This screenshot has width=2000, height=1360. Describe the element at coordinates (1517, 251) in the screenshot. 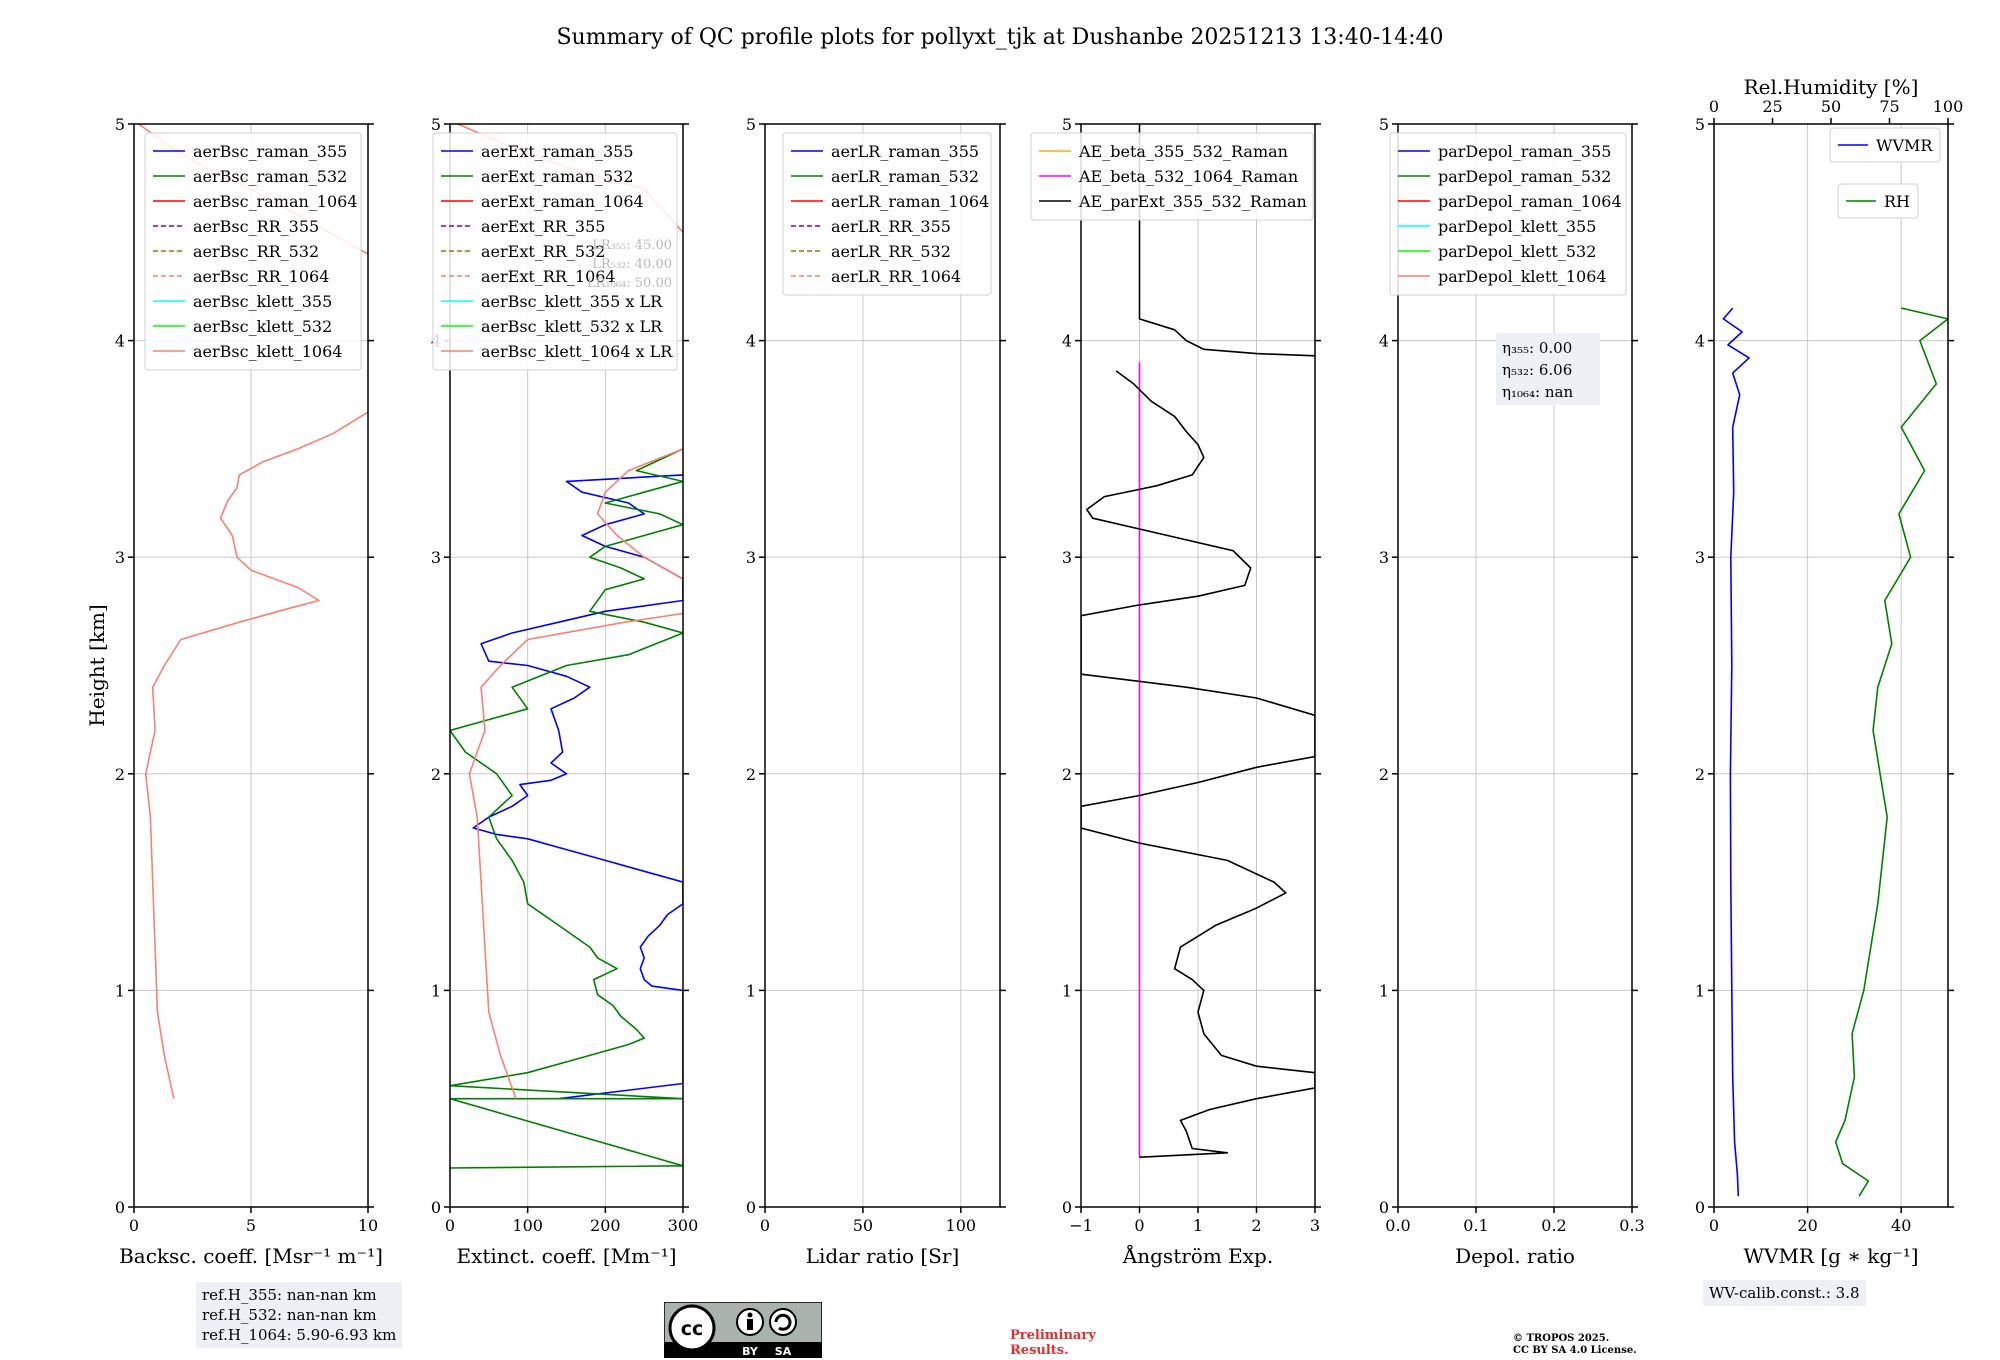

I see `legend-label: parDepol_klett_532` at that location.